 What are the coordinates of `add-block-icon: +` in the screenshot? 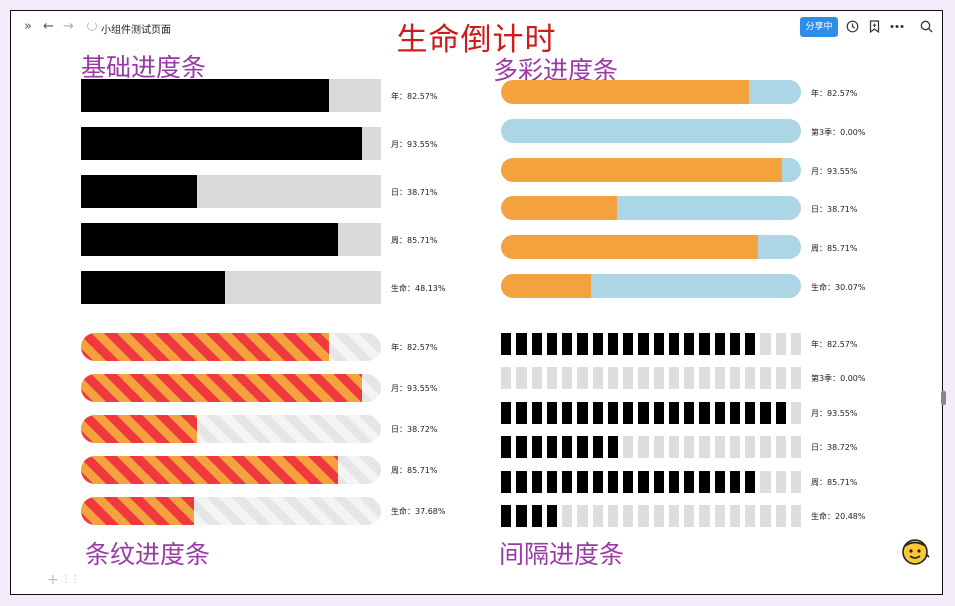 It's located at (53, 580).